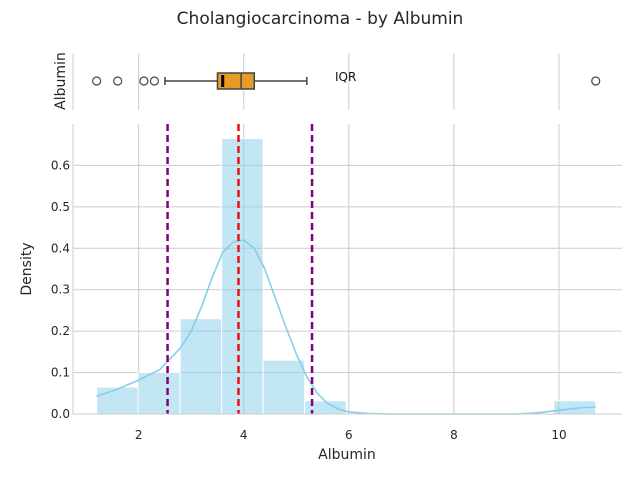 This screenshot has height=480, width=640. What do you see at coordinates (345, 77) in the screenshot?
I see `iqr-annotation: IQR` at bounding box center [345, 77].